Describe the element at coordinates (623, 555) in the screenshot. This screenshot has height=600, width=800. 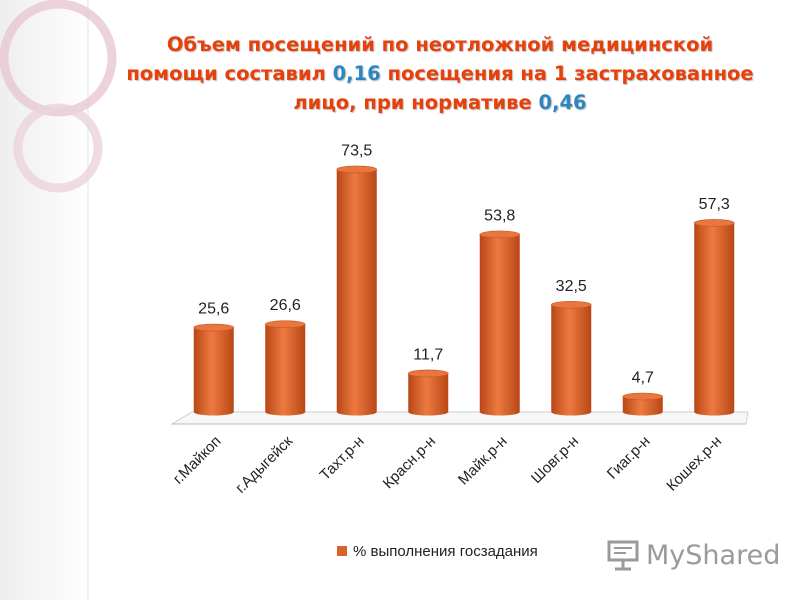
I see `projector-screen-icon` at that location.